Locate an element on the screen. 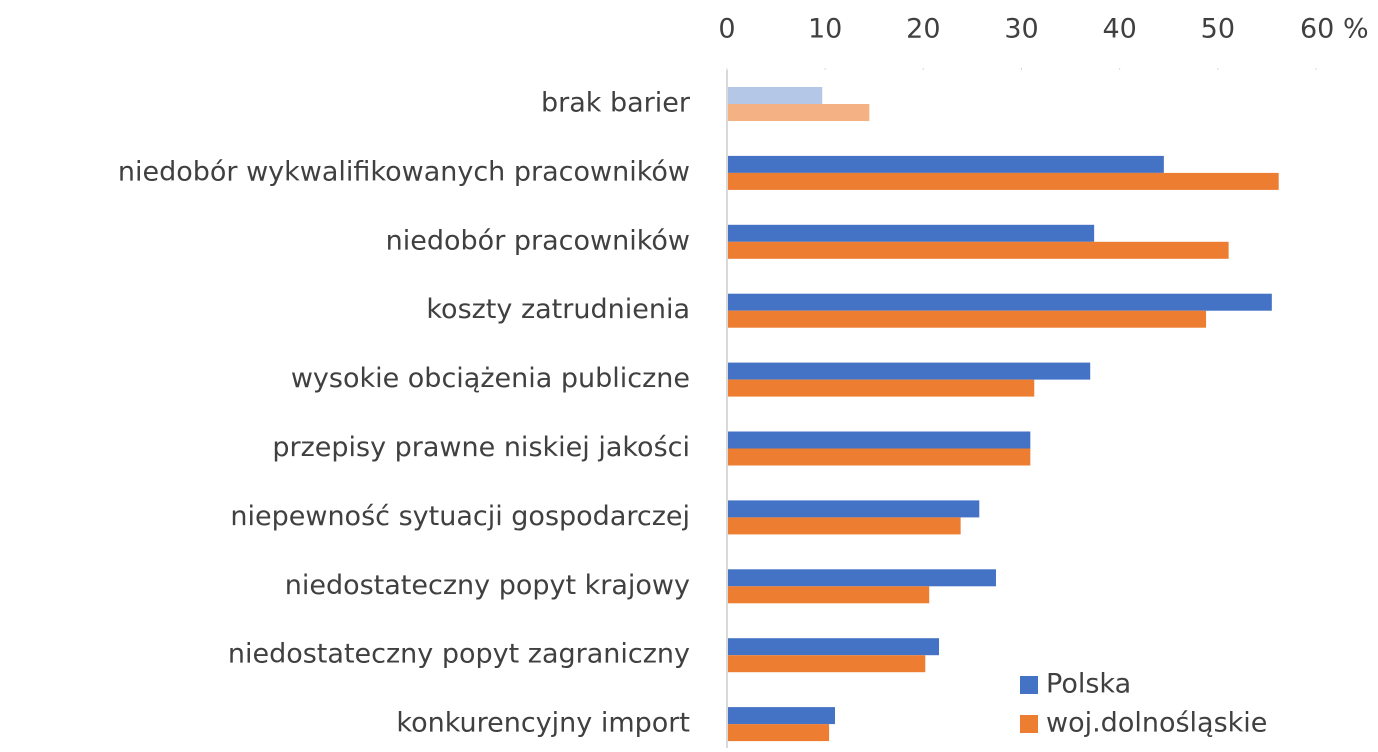 The width and height of the screenshot is (1378, 752). x-tick-label: 0 is located at coordinates (726, 29).